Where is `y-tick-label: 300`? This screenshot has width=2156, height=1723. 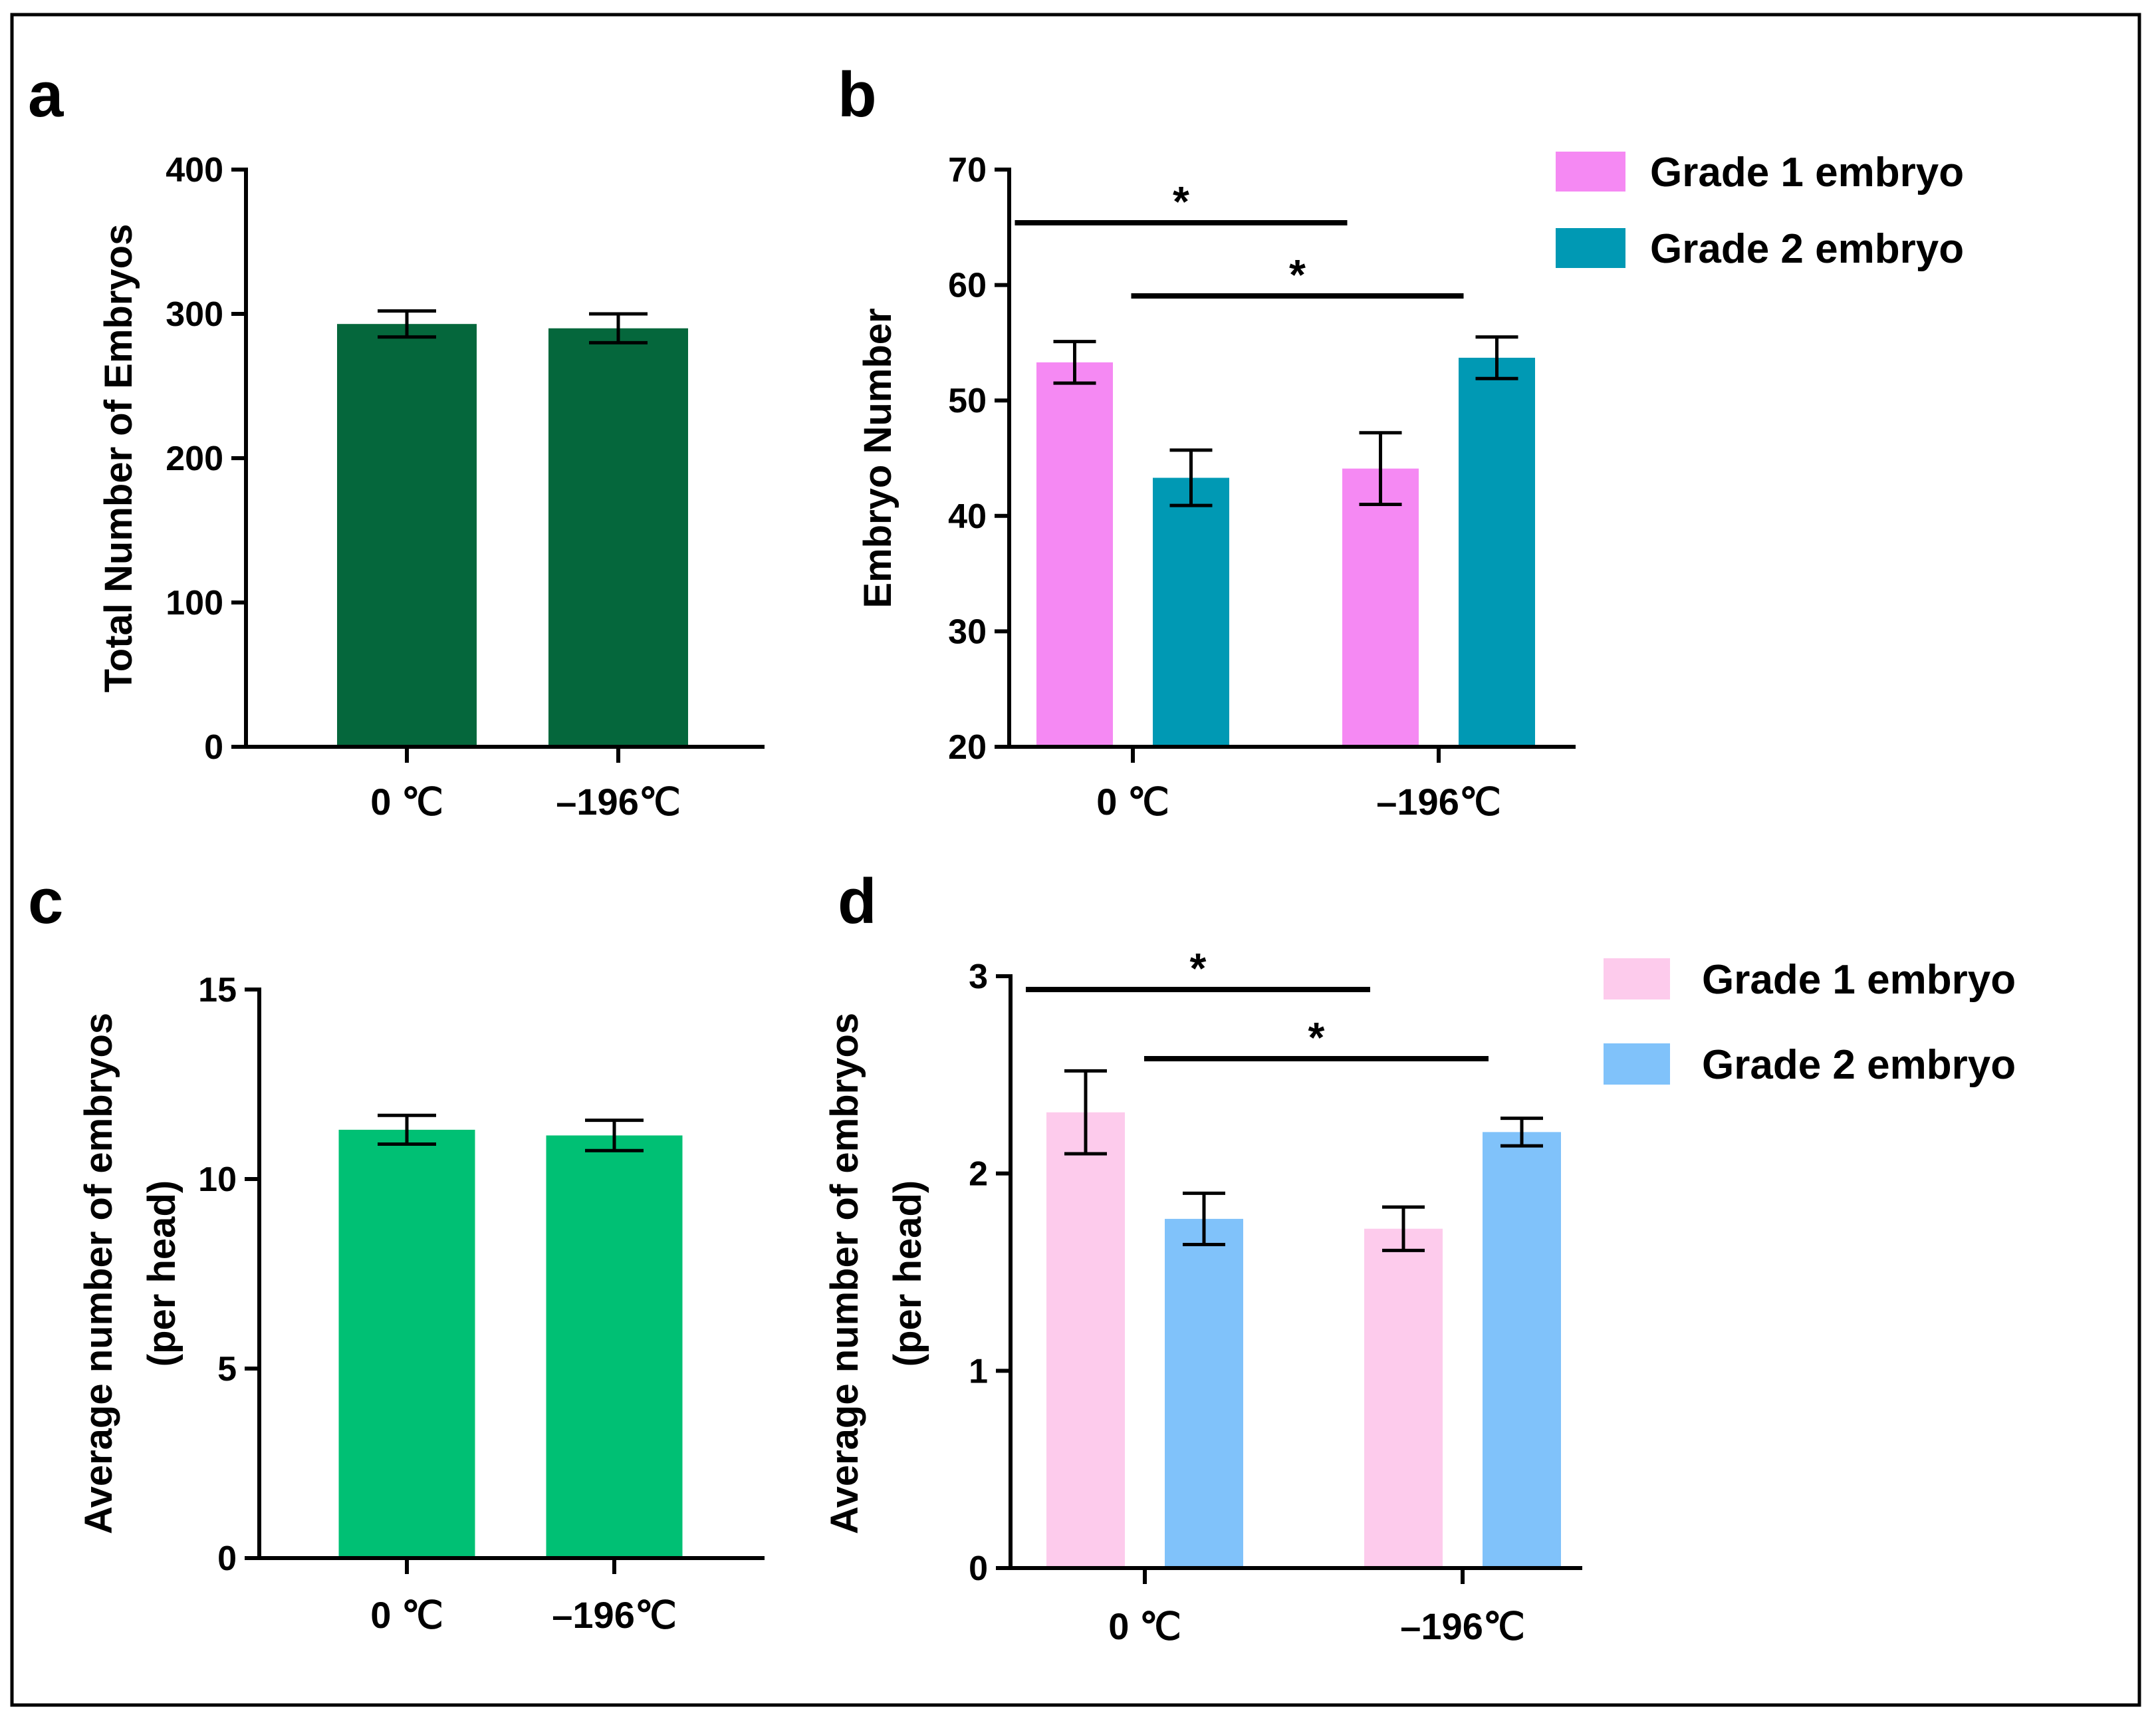 y-tick-label: 300 is located at coordinates (194, 314).